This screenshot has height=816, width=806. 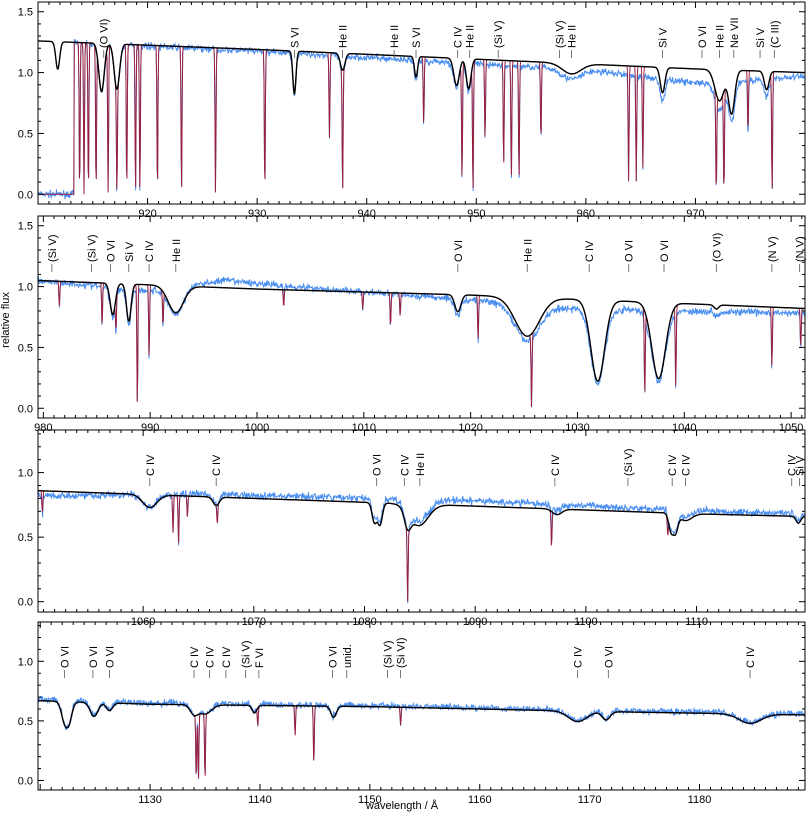 I want to click on x-tick-label: 940, so click(x=367, y=214).